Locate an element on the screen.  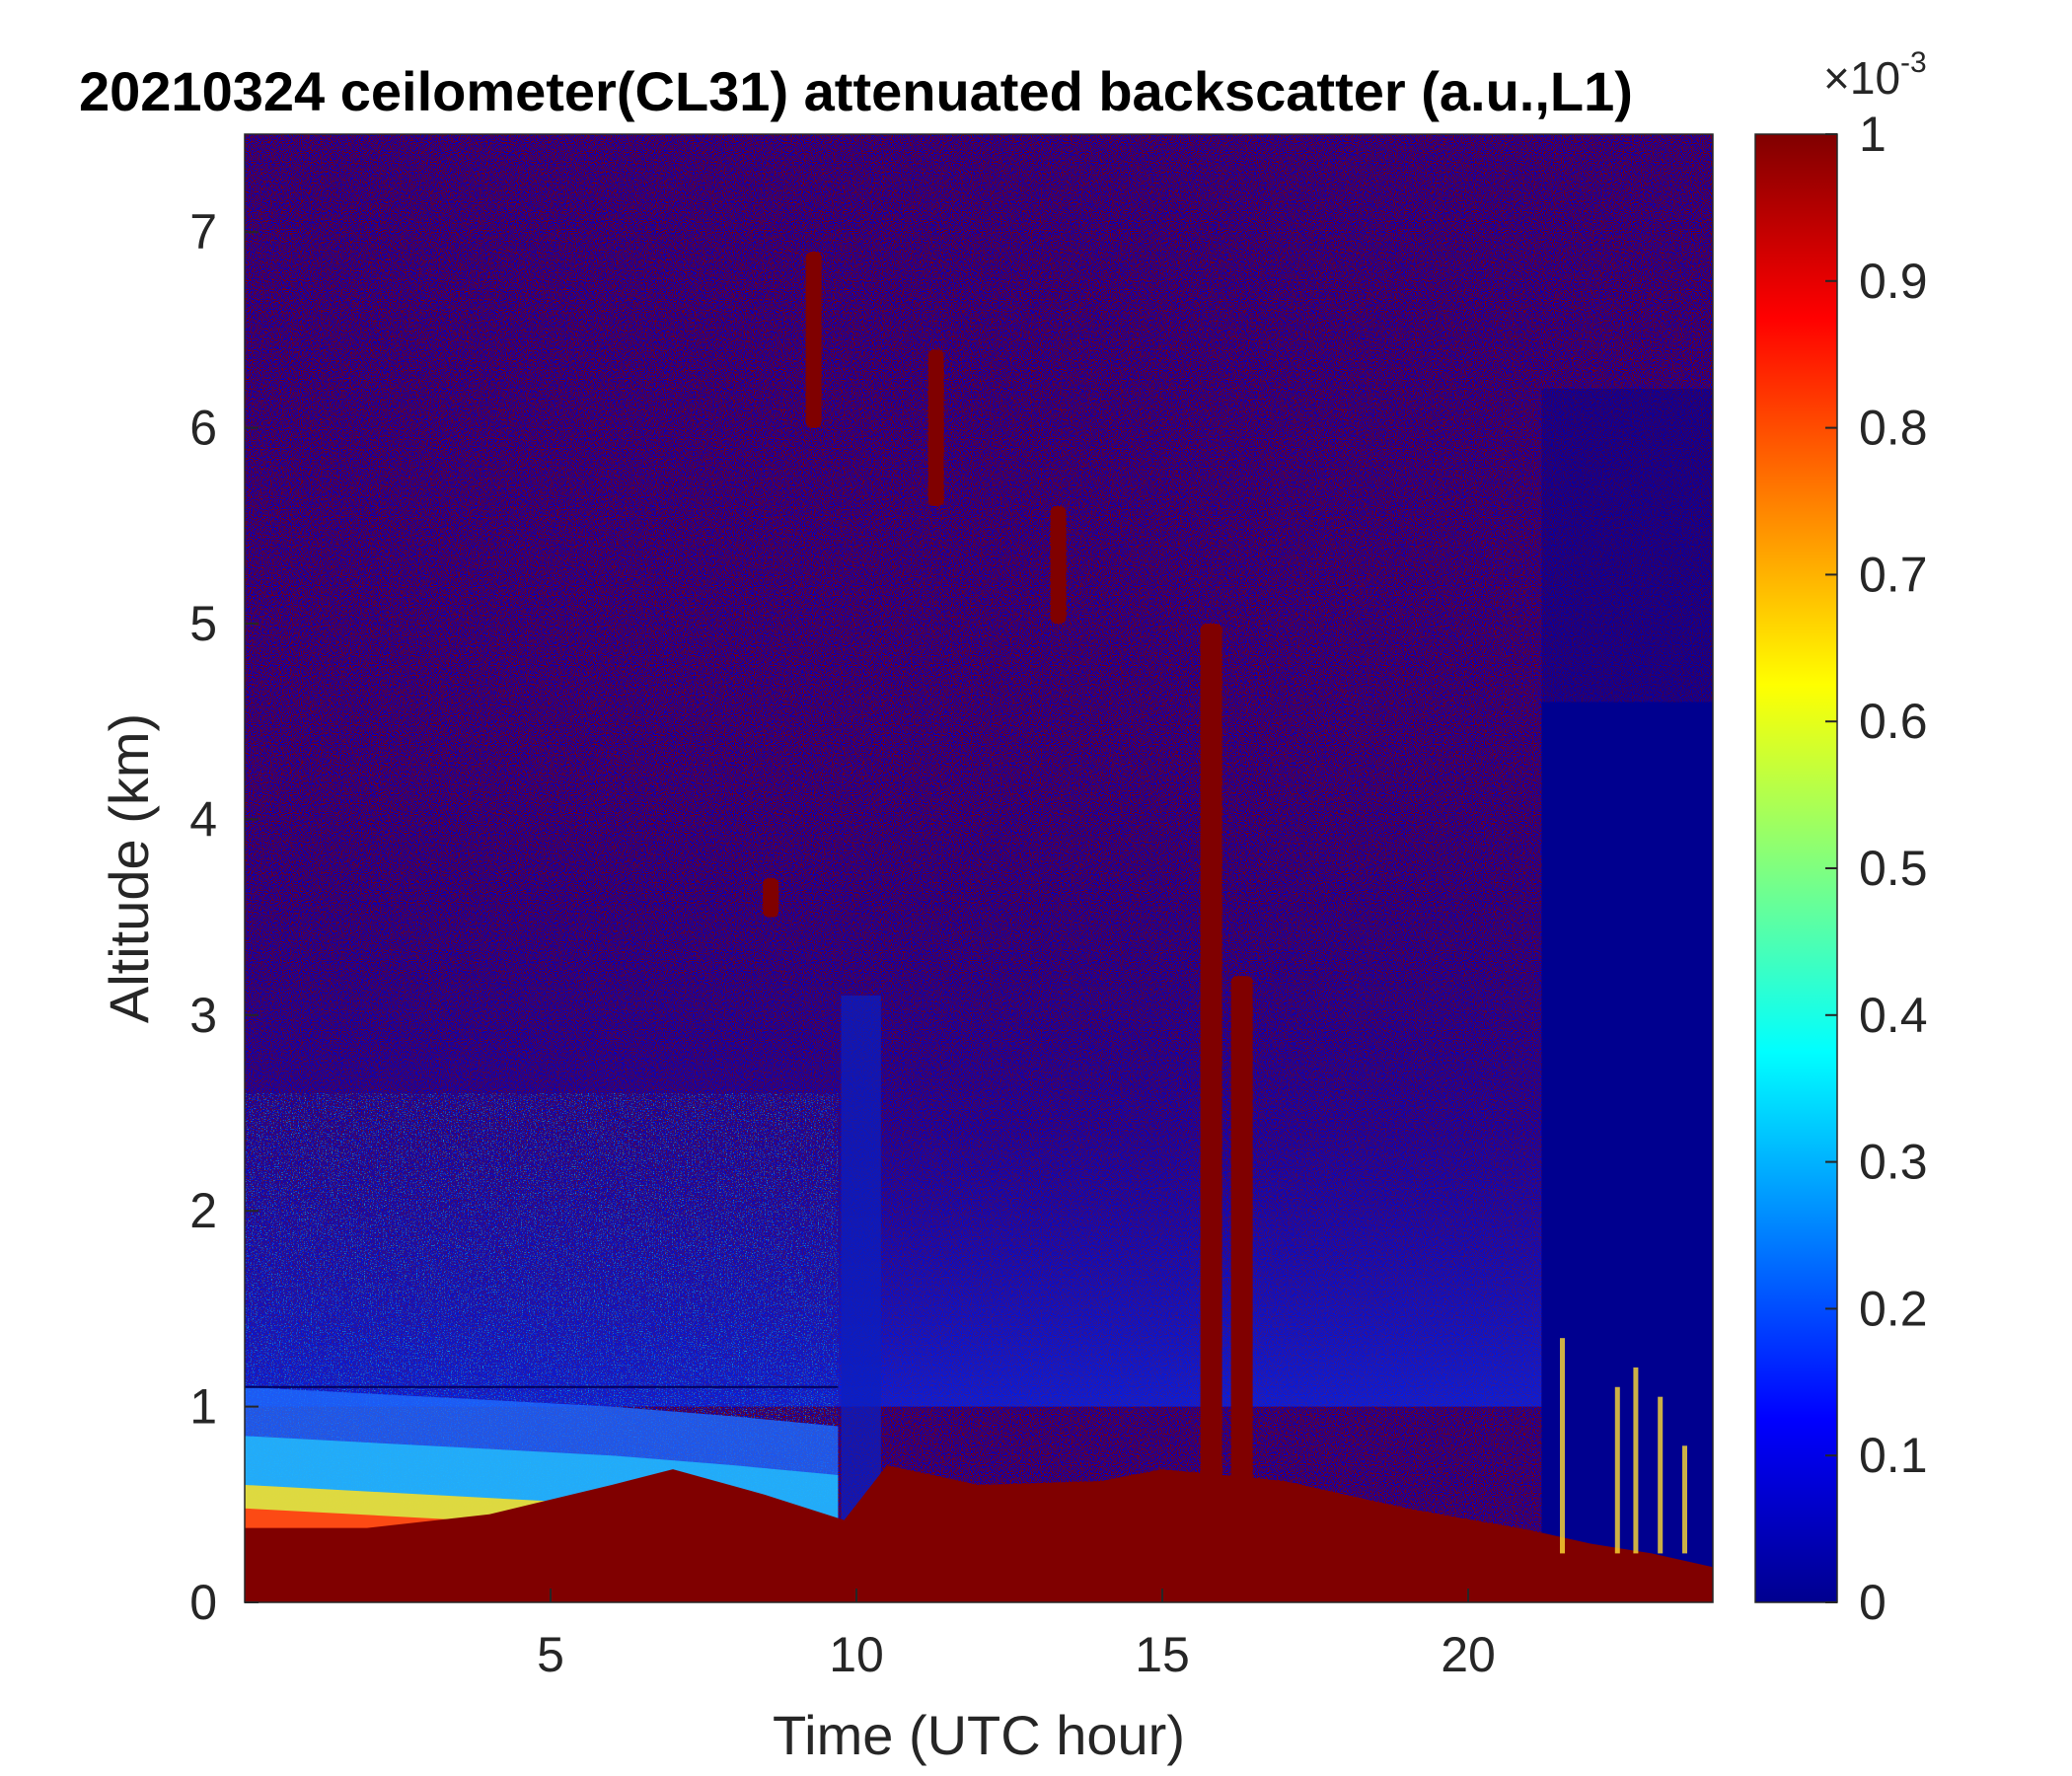
colorbar-tick-label: 1 is located at coordinates (1873, 135).